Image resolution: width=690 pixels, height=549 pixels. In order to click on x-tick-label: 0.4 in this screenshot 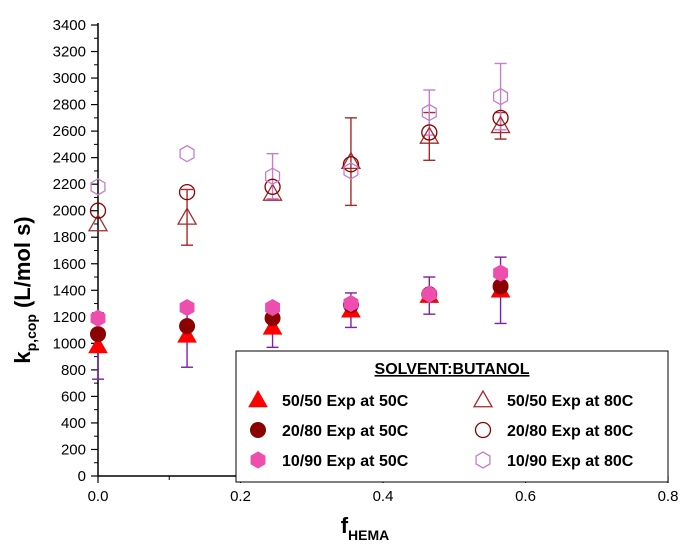, I will do `click(383, 496)`.